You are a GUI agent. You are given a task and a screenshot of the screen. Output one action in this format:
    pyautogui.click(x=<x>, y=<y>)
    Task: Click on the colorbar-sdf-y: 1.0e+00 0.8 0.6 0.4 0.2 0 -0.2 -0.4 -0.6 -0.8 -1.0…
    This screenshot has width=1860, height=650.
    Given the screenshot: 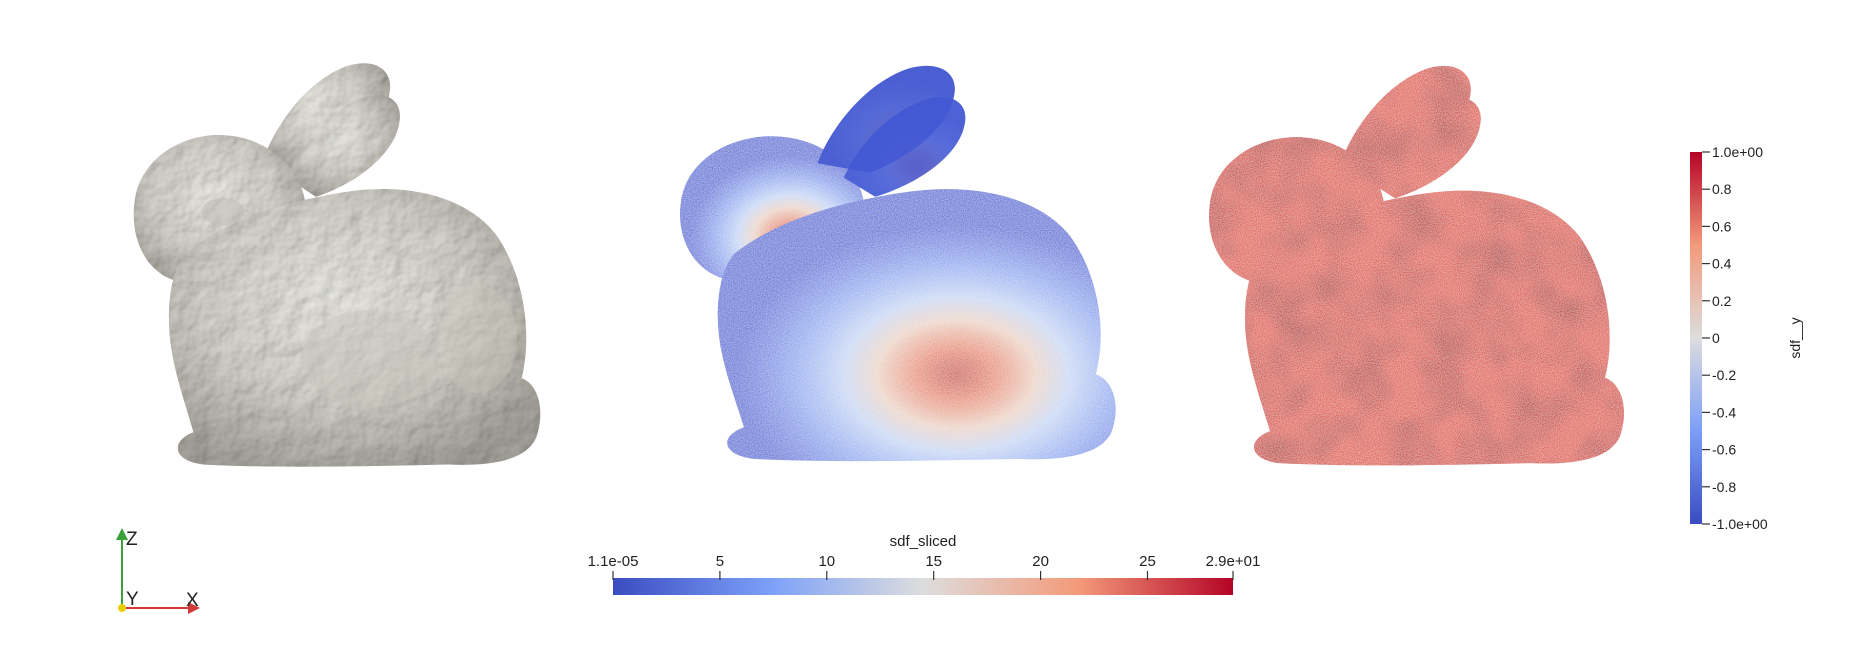 What is the action you would take?
    pyautogui.click(x=1746, y=338)
    